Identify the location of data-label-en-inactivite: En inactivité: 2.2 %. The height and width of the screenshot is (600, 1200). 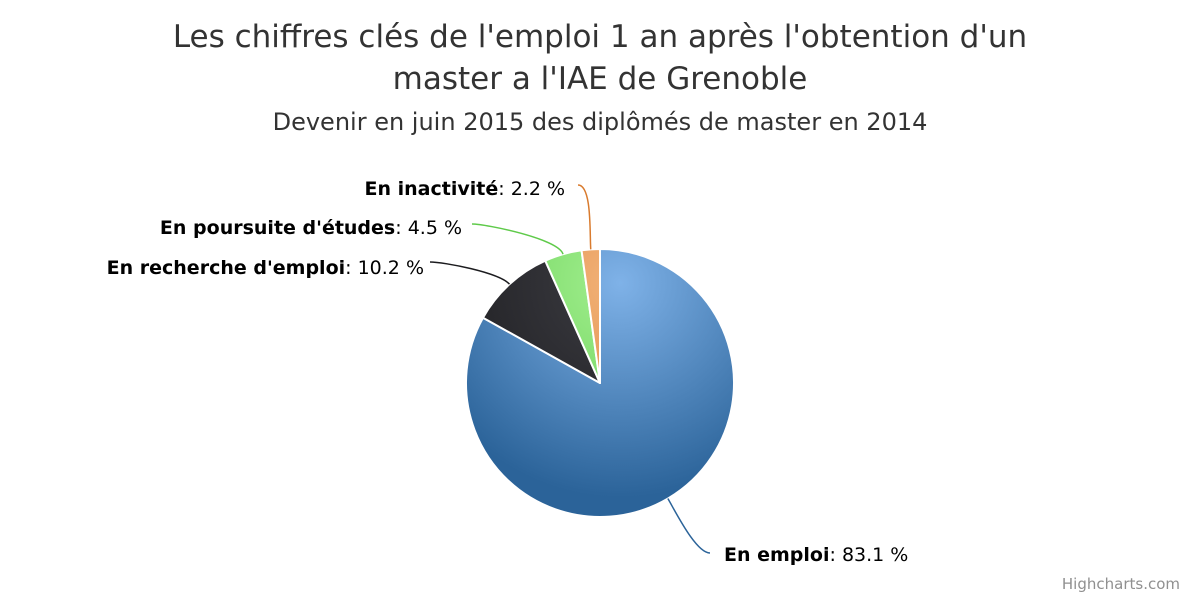
(465, 189).